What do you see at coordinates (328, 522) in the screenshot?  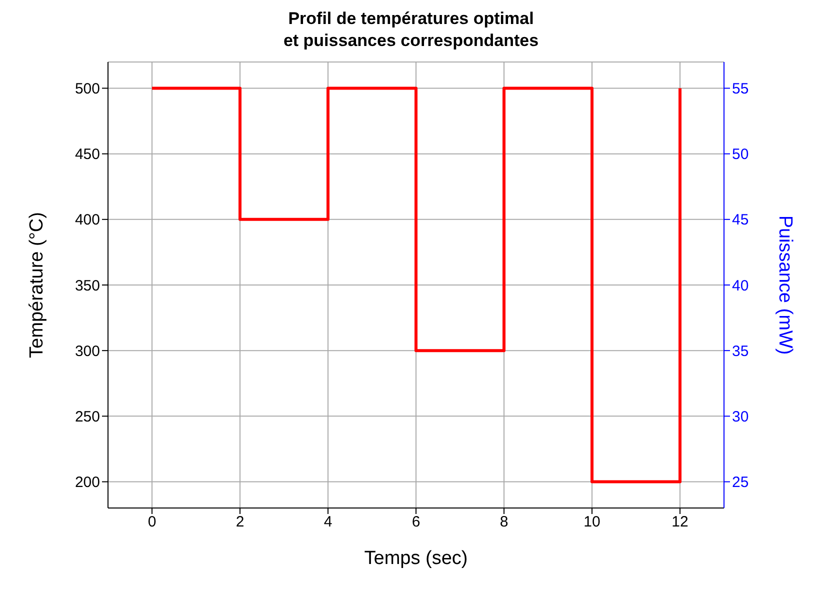 I see `x-tick-label: 4` at bounding box center [328, 522].